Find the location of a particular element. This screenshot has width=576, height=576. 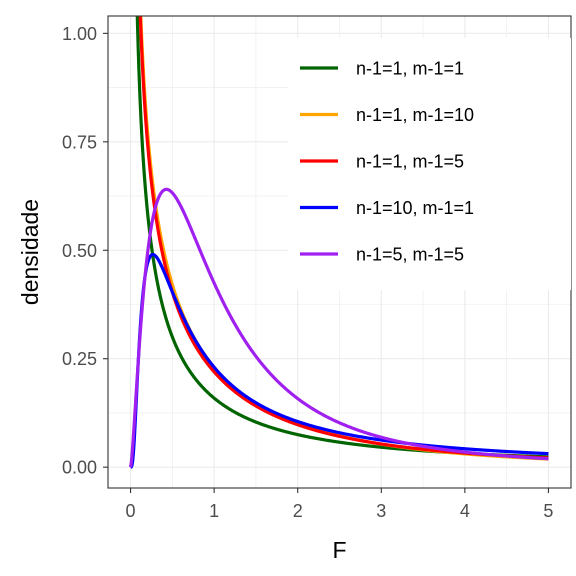

x-tick-label: 0 is located at coordinates (131, 511).